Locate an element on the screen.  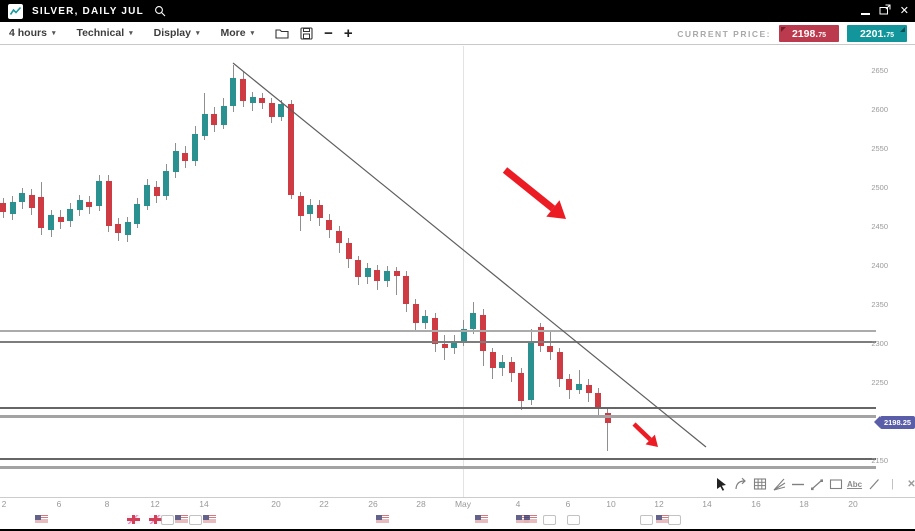
price-axis-label: 2650 is located at coordinates (879, 70).